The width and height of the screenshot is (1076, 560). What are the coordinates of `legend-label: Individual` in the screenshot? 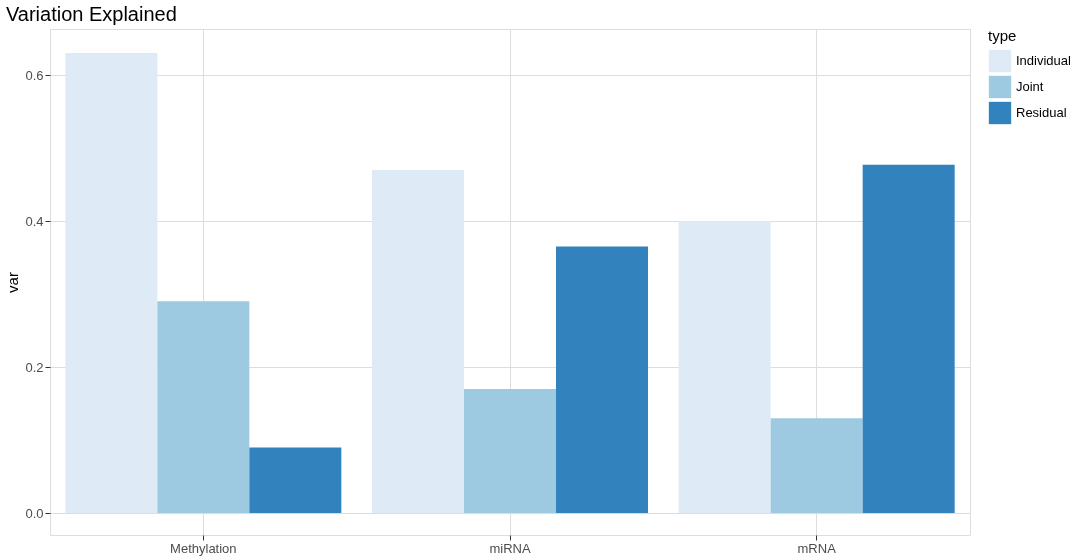 It's located at (1044, 60).